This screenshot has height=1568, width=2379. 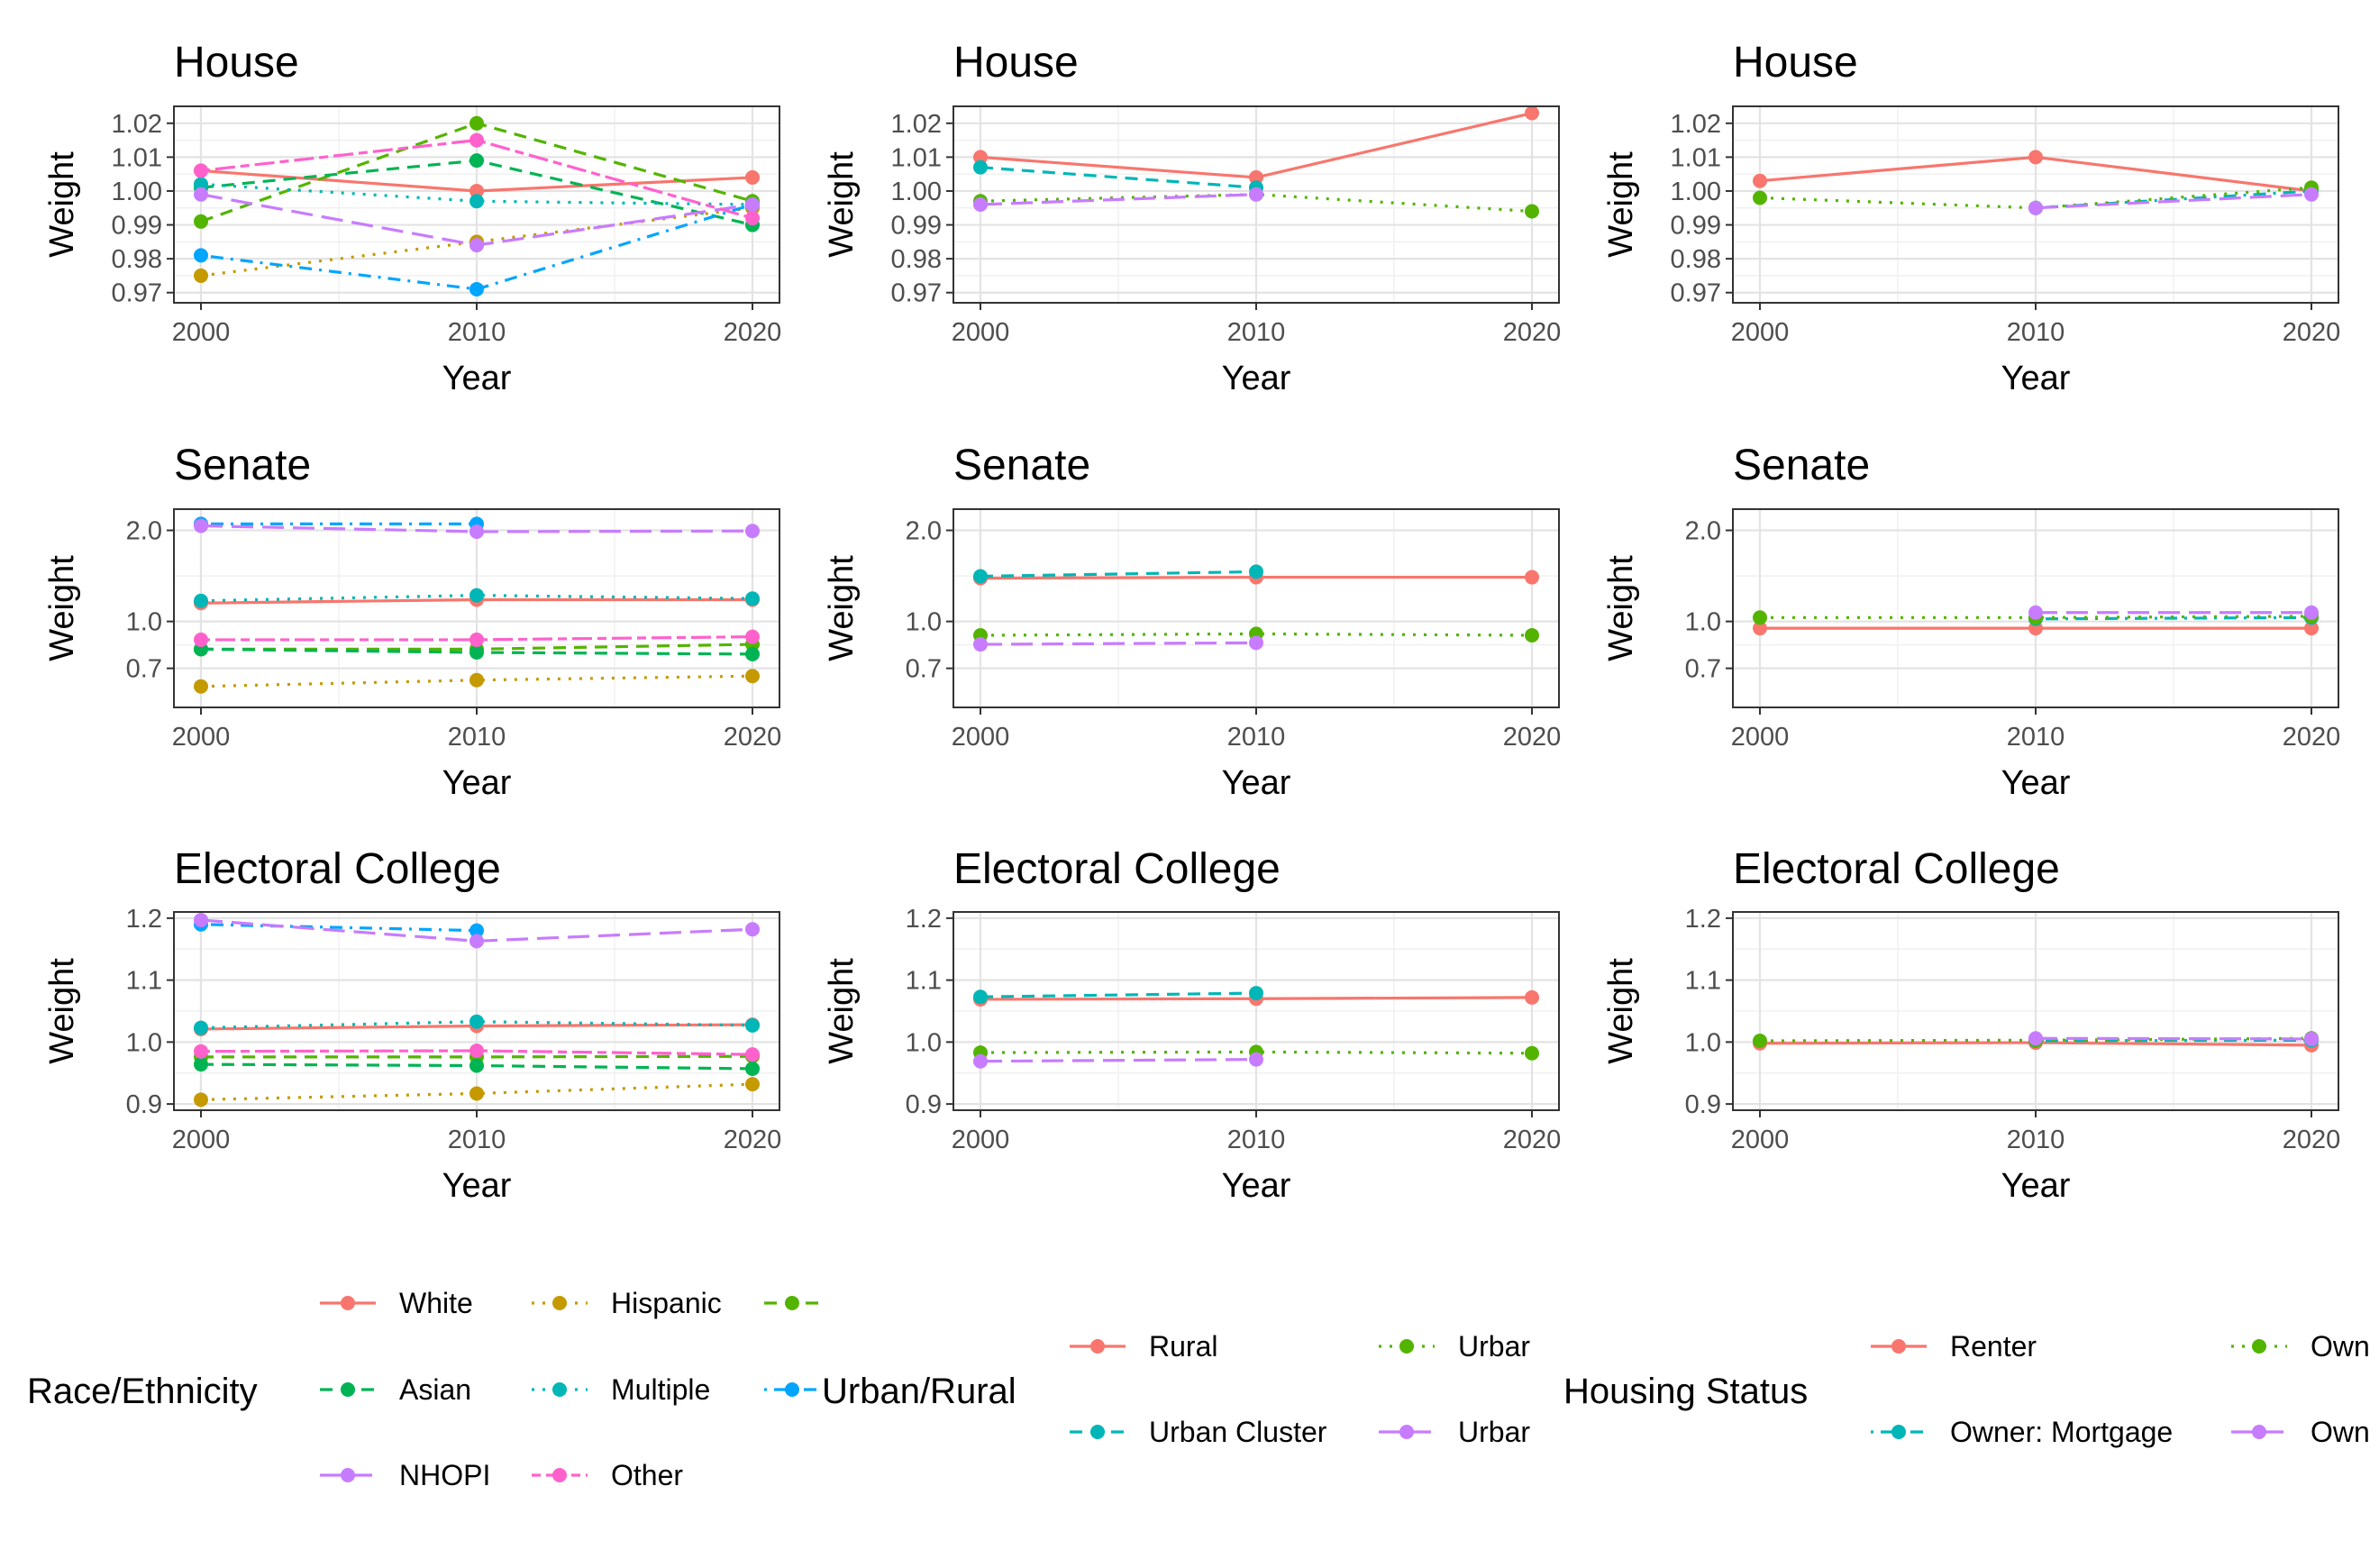 I want to click on data-point-owner_purple, so click(x=2311, y=612).